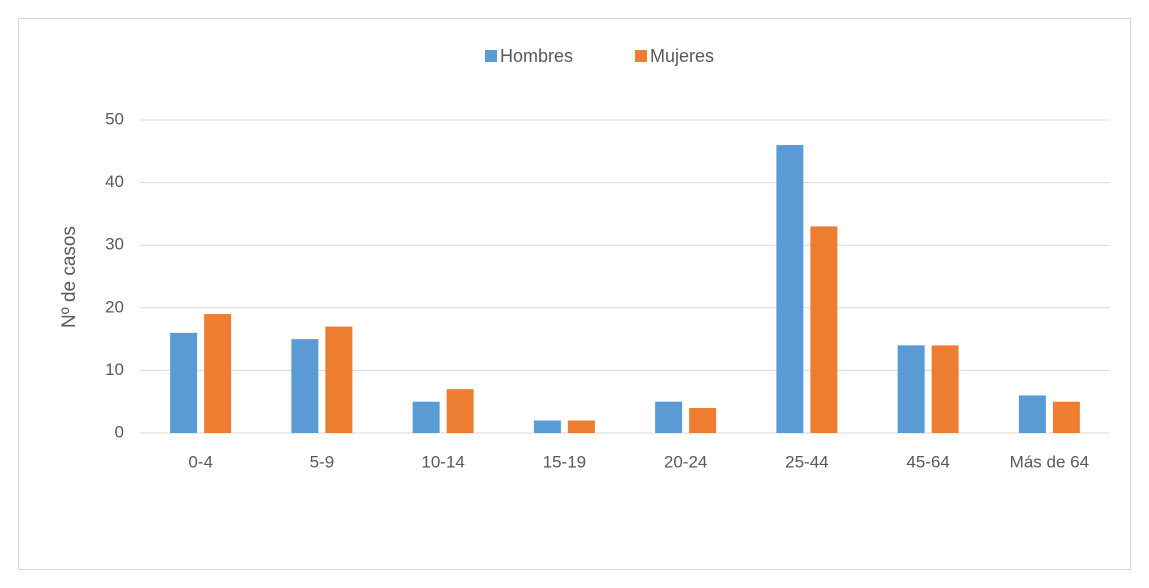  Describe the element at coordinates (685, 461) in the screenshot. I see `x-tick-label: 20-24` at that location.